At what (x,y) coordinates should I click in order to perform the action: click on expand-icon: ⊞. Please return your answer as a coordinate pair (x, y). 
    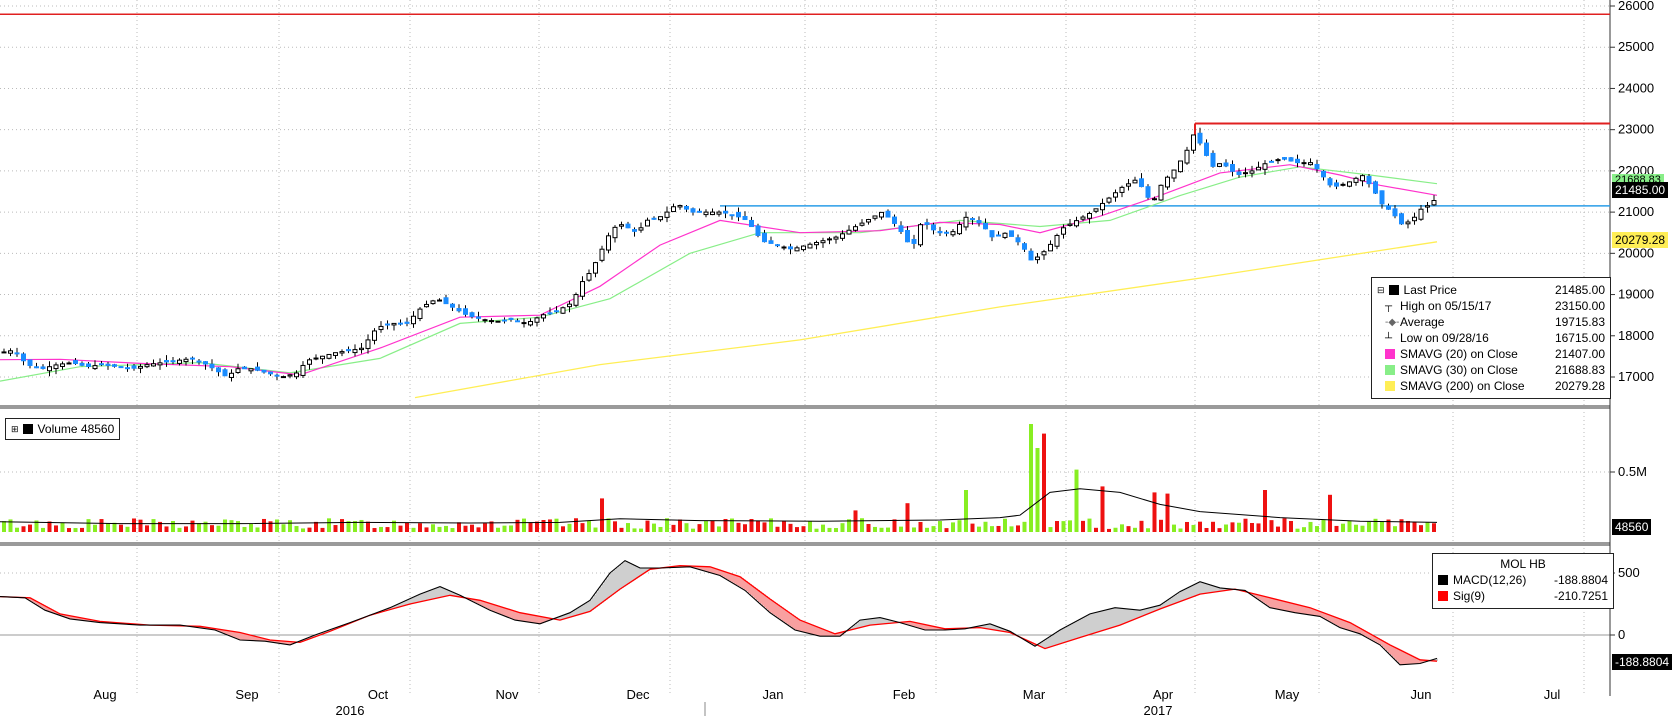
    Looking at the image, I should click on (15, 428).